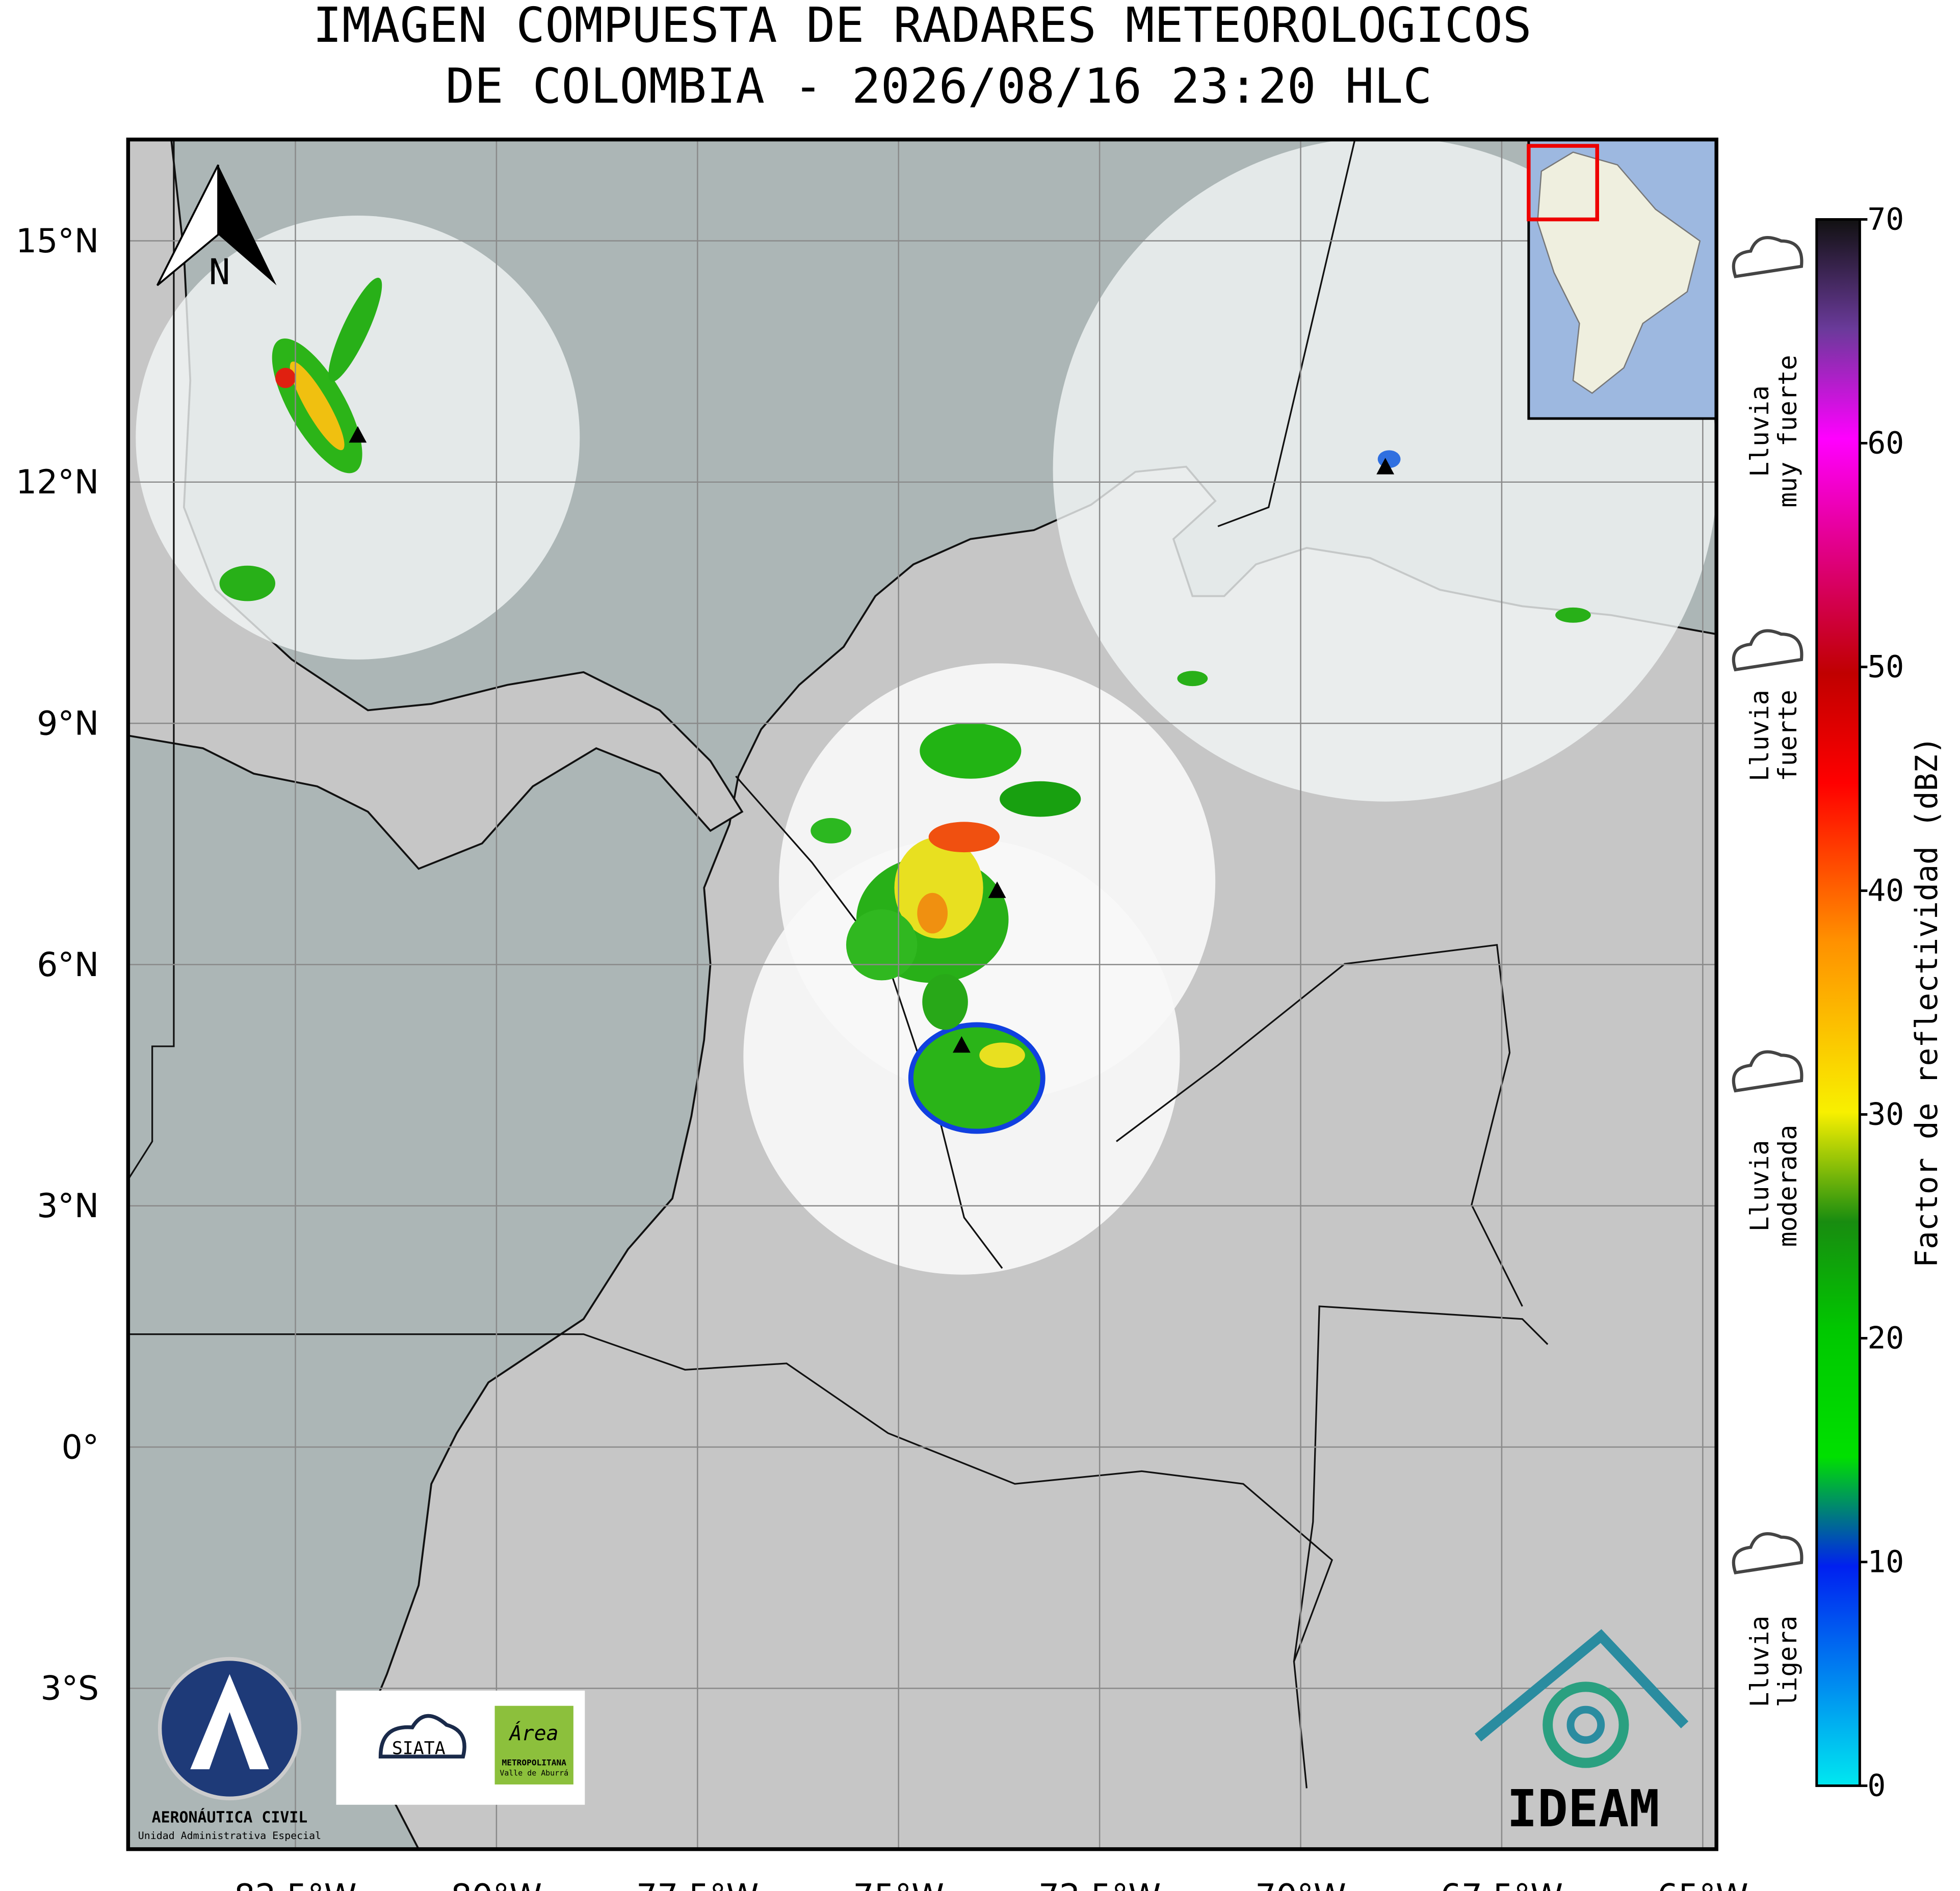  Describe the element at coordinates (70, 1689) in the screenshot. I see `y-tick-label: 3°S` at that location.